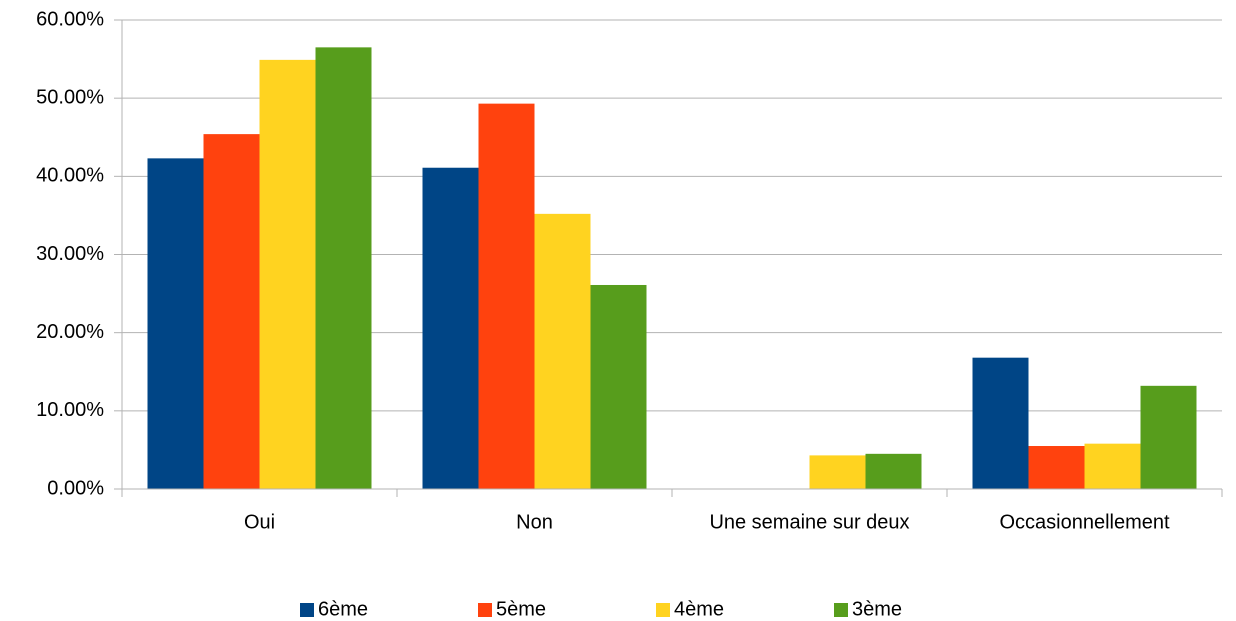  Describe the element at coordinates (75, 488) in the screenshot. I see `y-tick-label: 0.00%` at that location.